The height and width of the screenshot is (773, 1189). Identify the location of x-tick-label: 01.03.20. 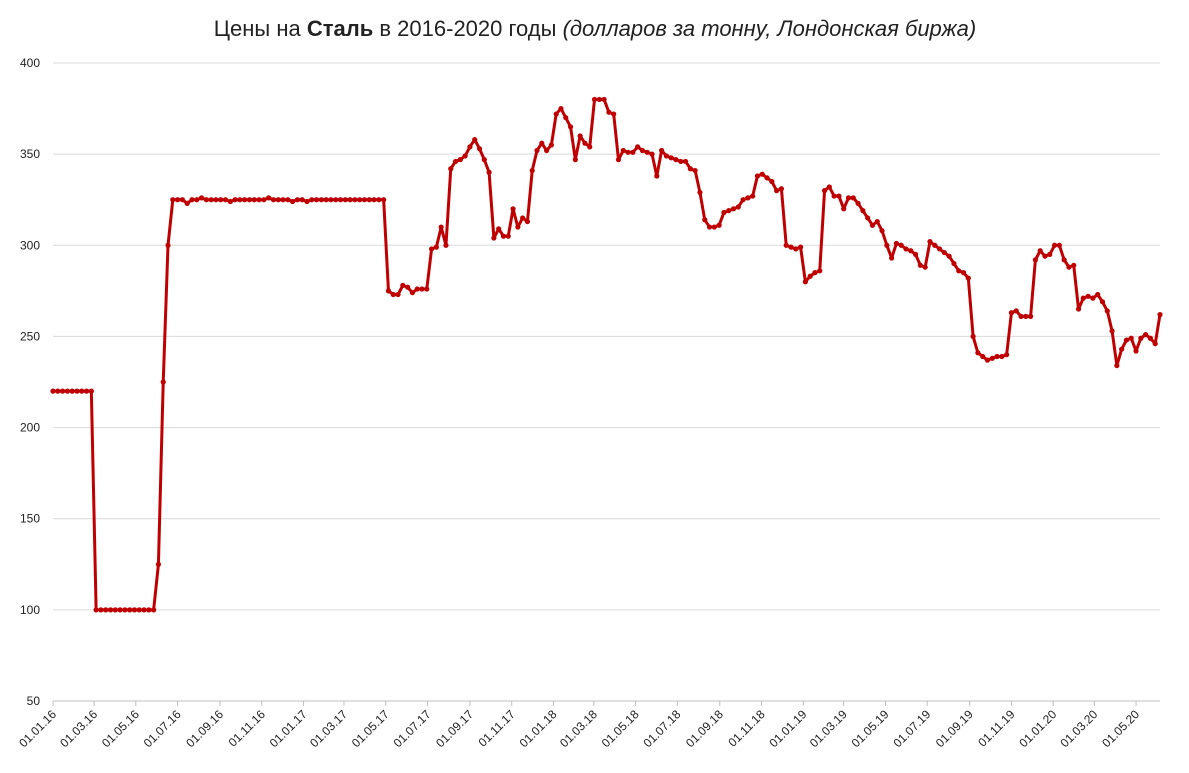
(1078, 728).